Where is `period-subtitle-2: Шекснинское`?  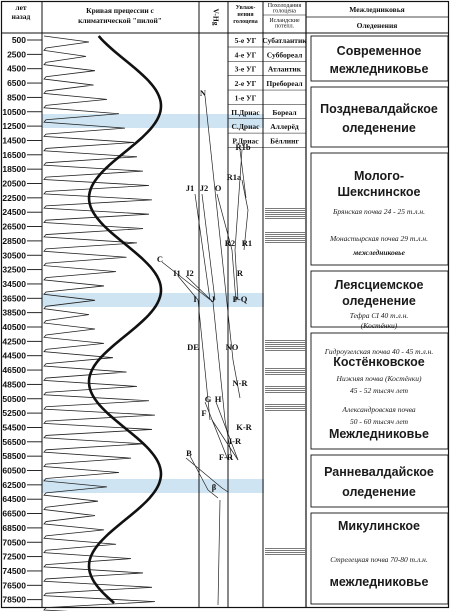 period-subtitle-2: Шекснинское is located at coordinates (379, 192).